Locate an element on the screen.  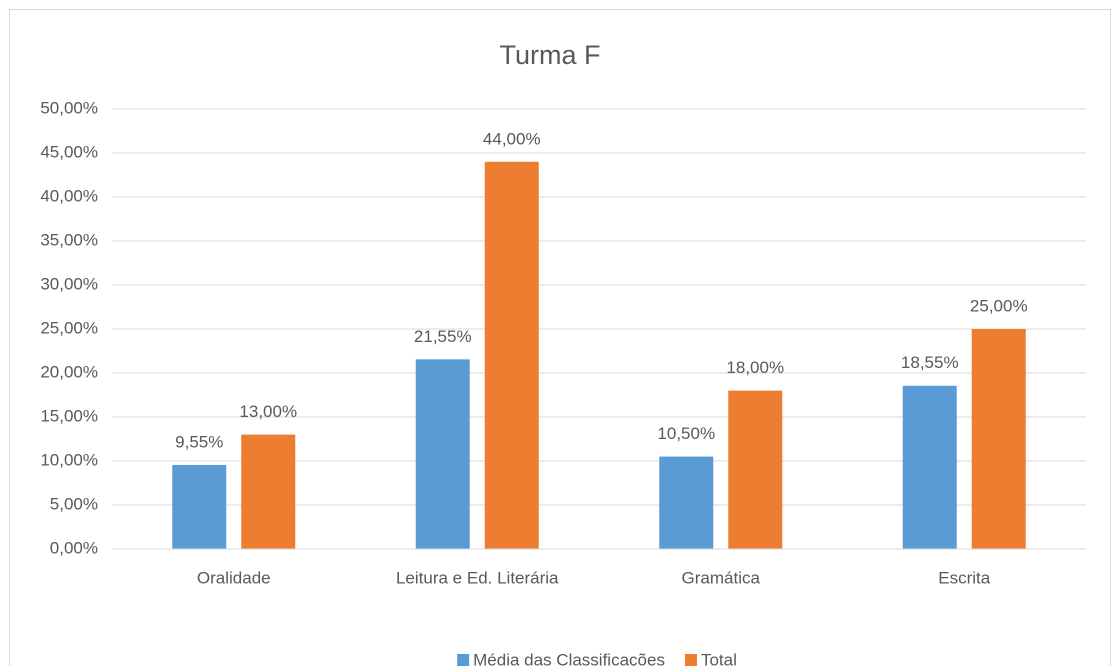
data-label: 18,55% is located at coordinates (930, 362).